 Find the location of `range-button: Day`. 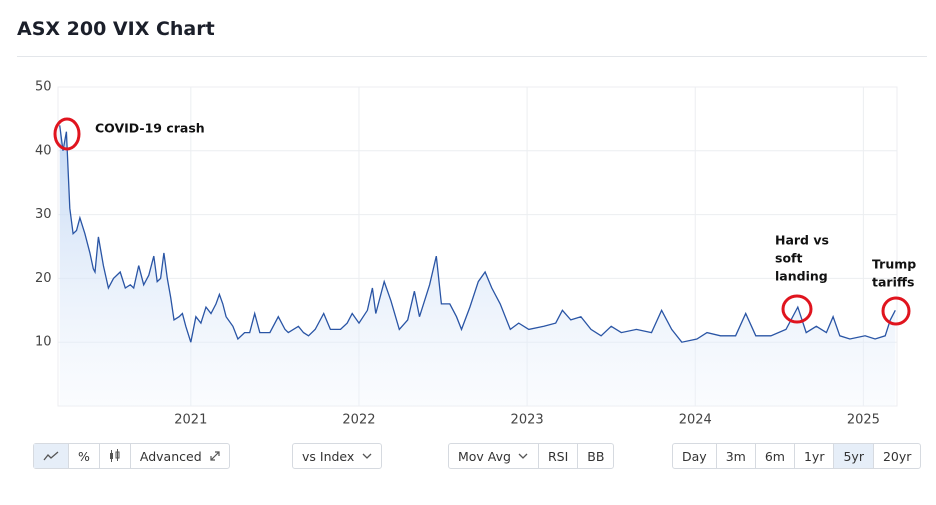

range-button: Day is located at coordinates (694, 456).